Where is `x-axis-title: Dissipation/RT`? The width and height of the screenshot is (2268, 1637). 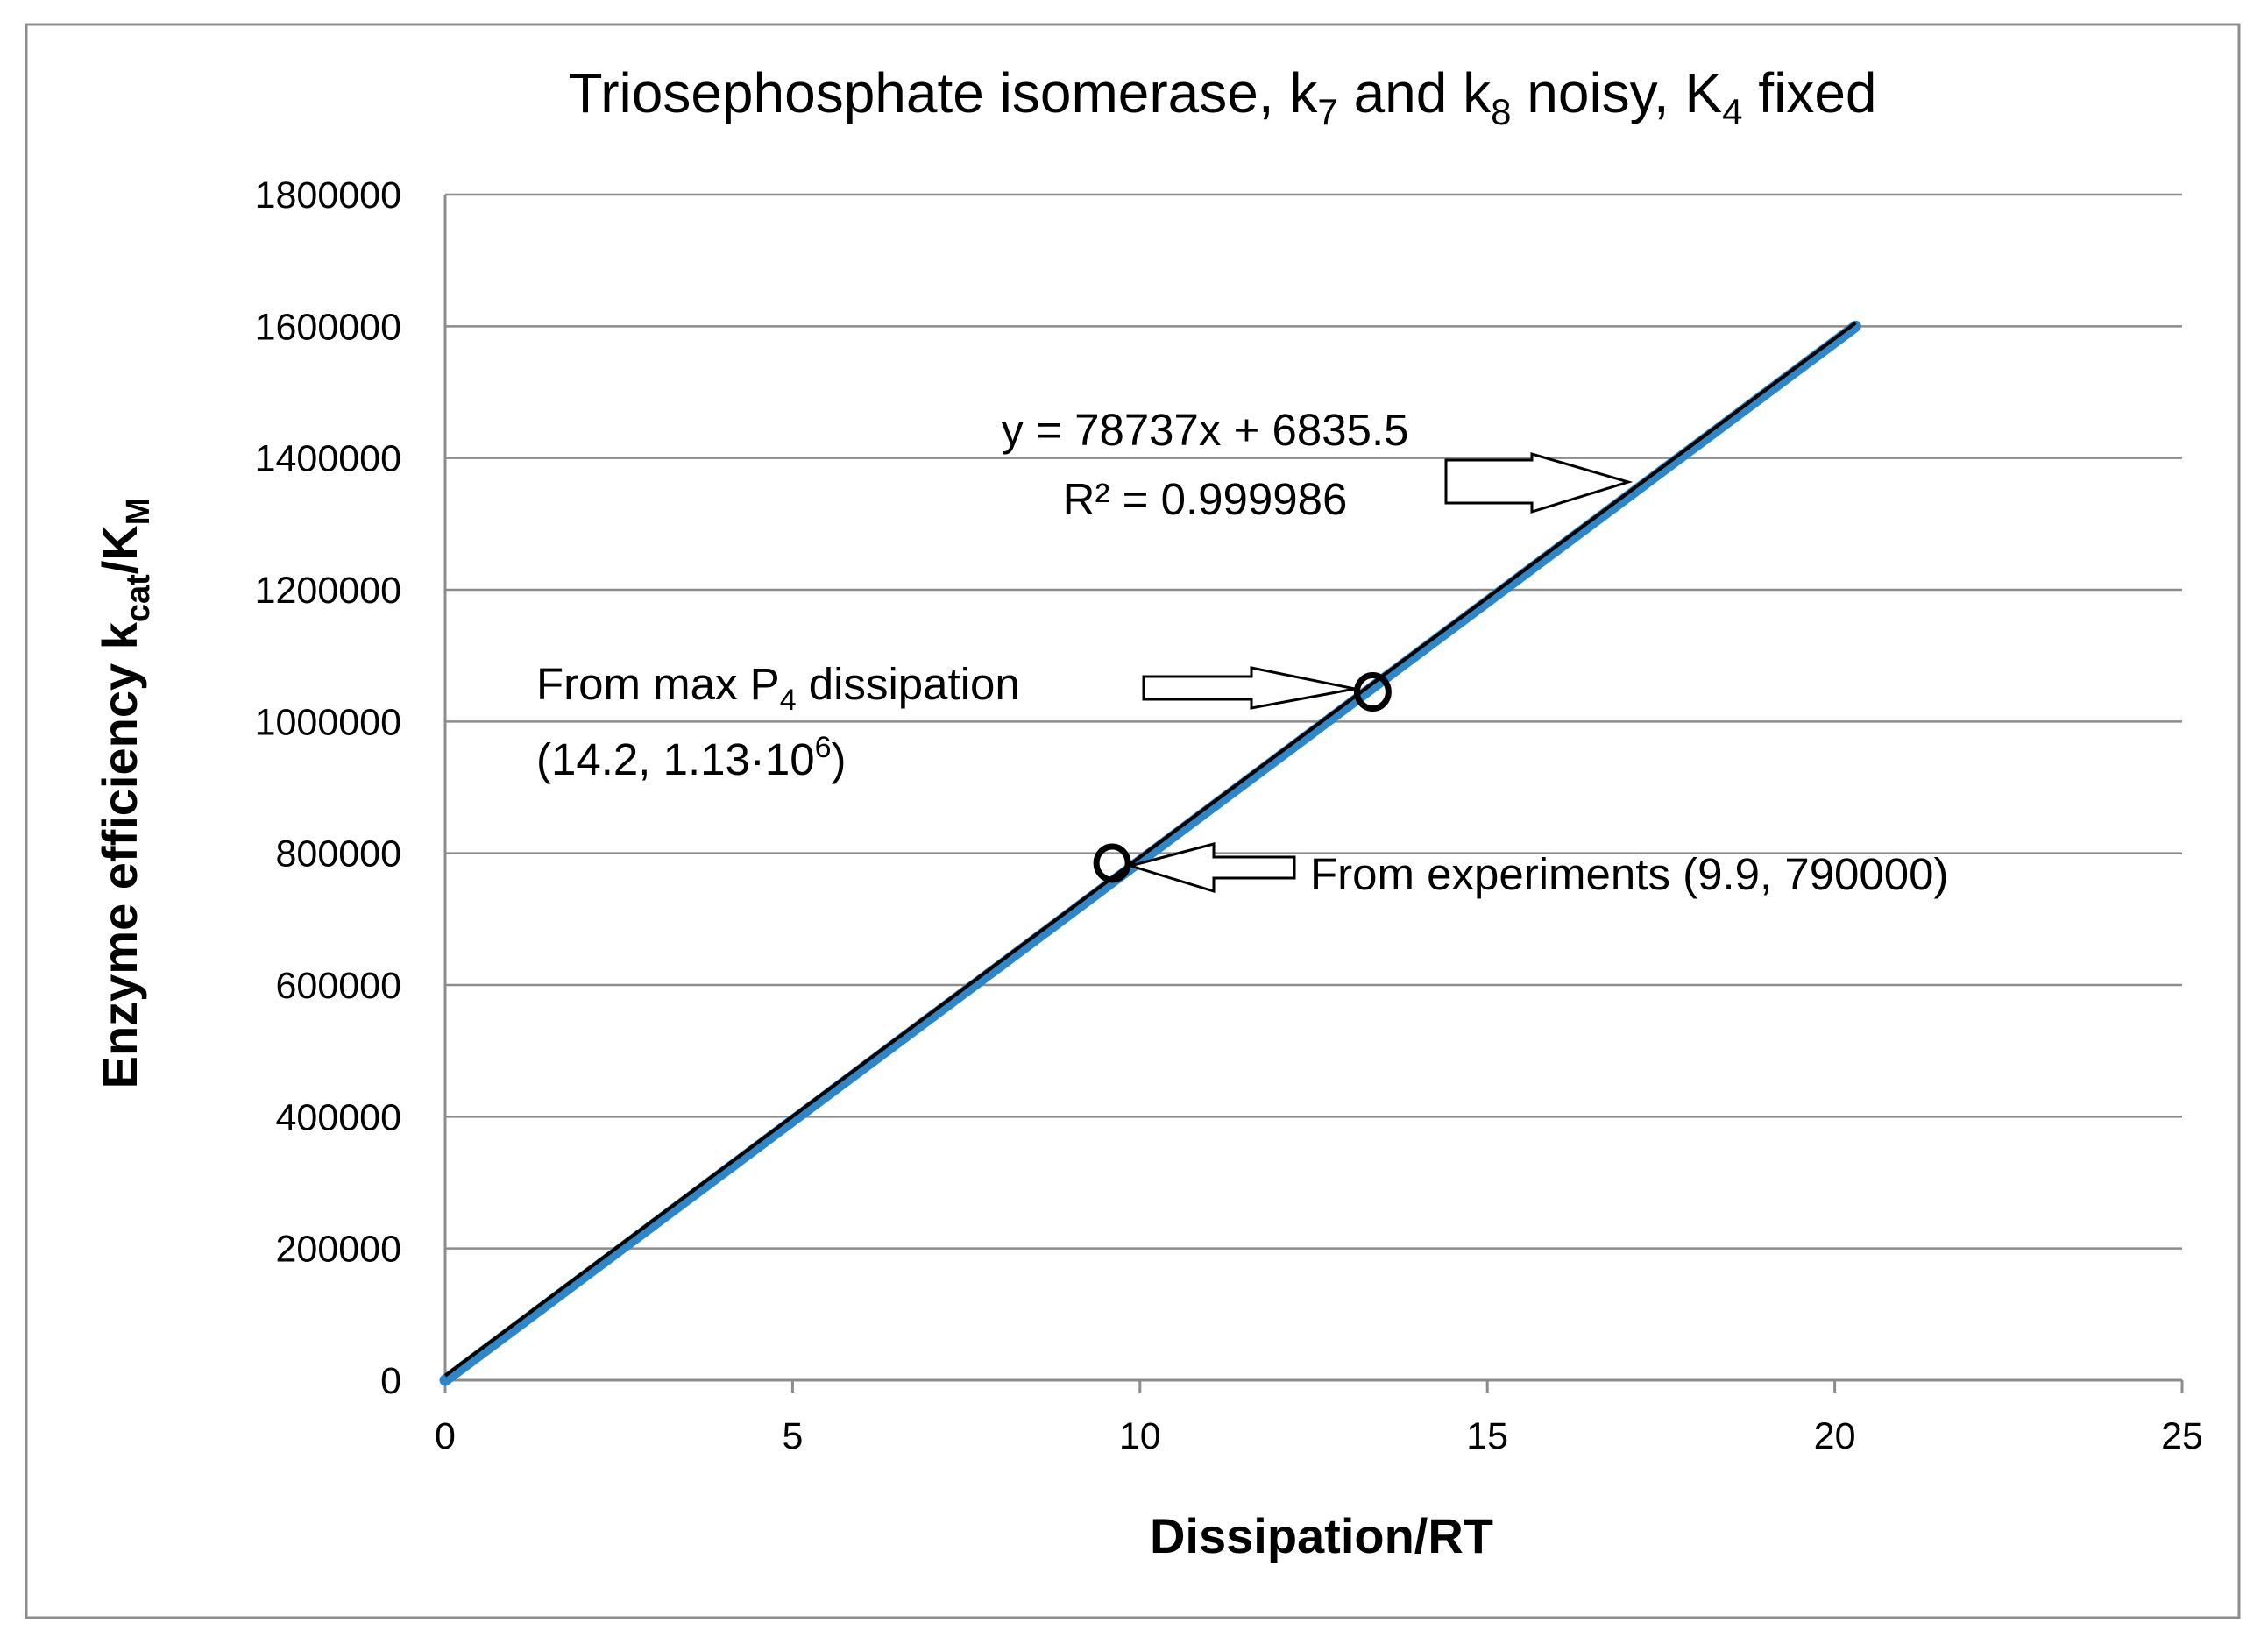 x-axis-title: Dissipation/RT is located at coordinates (1321, 1535).